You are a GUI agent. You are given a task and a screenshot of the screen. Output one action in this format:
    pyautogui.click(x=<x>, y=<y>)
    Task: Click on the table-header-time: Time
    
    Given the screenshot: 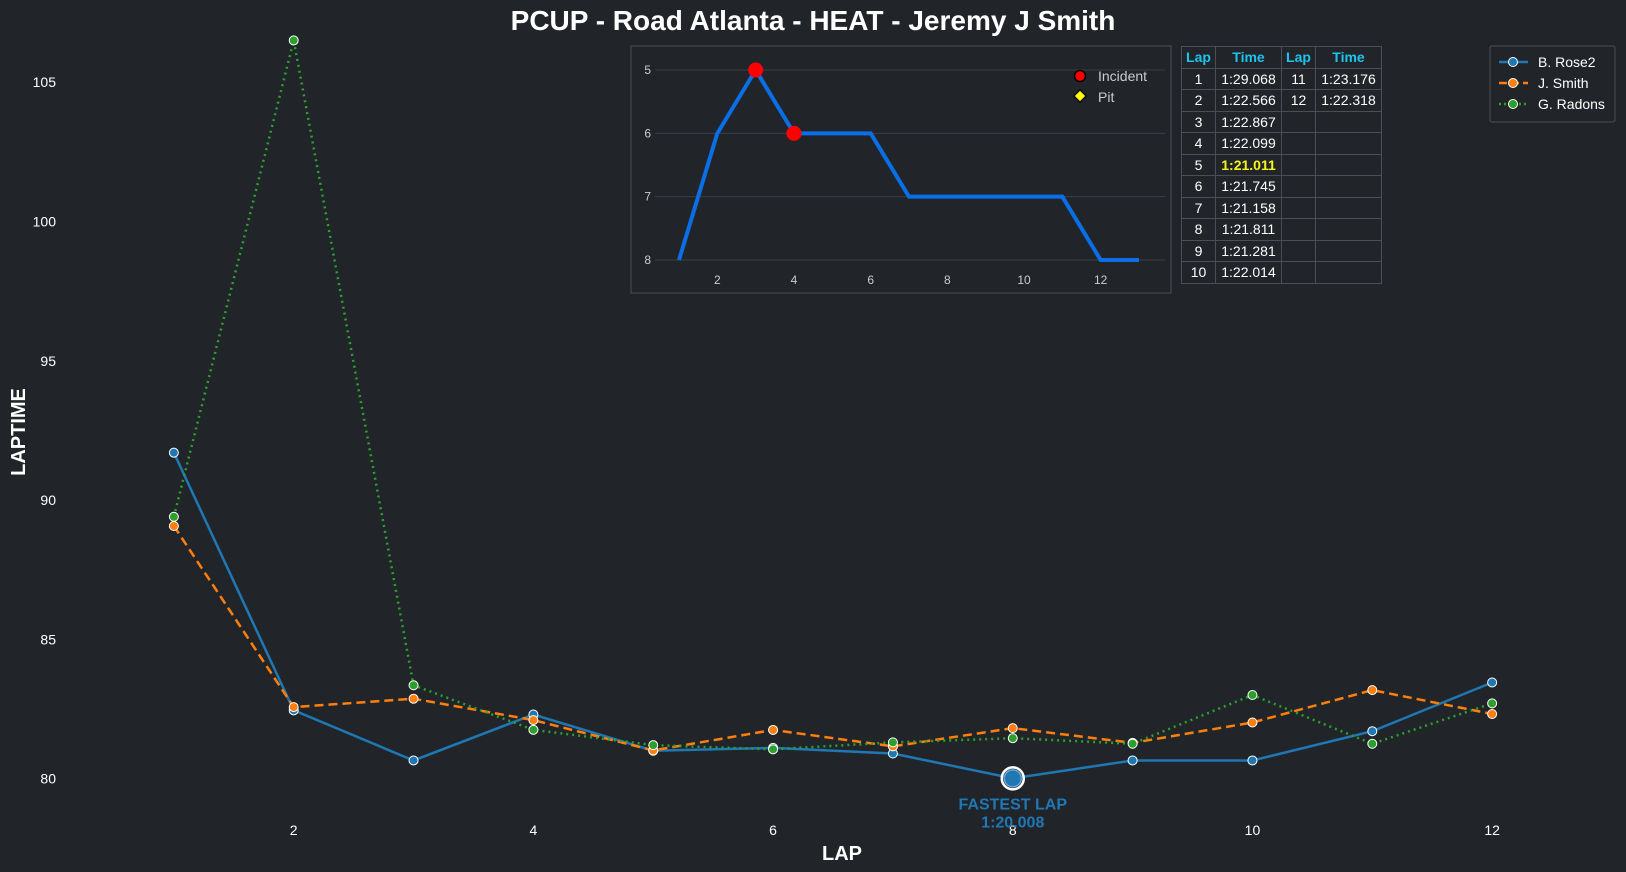 What is the action you would take?
    pyautogui.click(x=1248, y=57)
    